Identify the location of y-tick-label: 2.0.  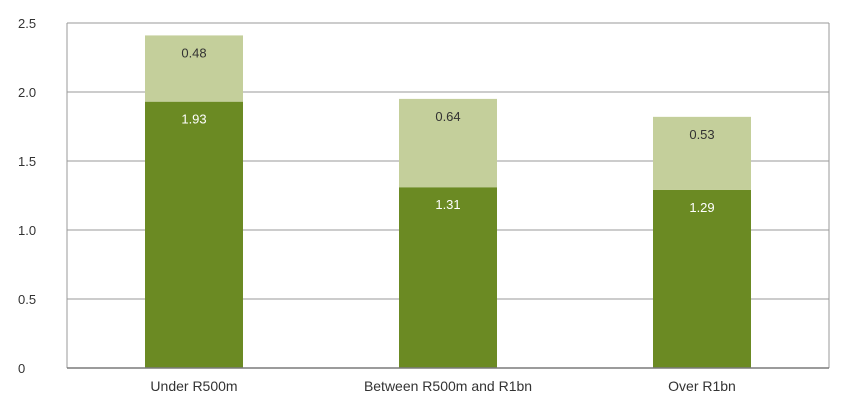
(27, 92).